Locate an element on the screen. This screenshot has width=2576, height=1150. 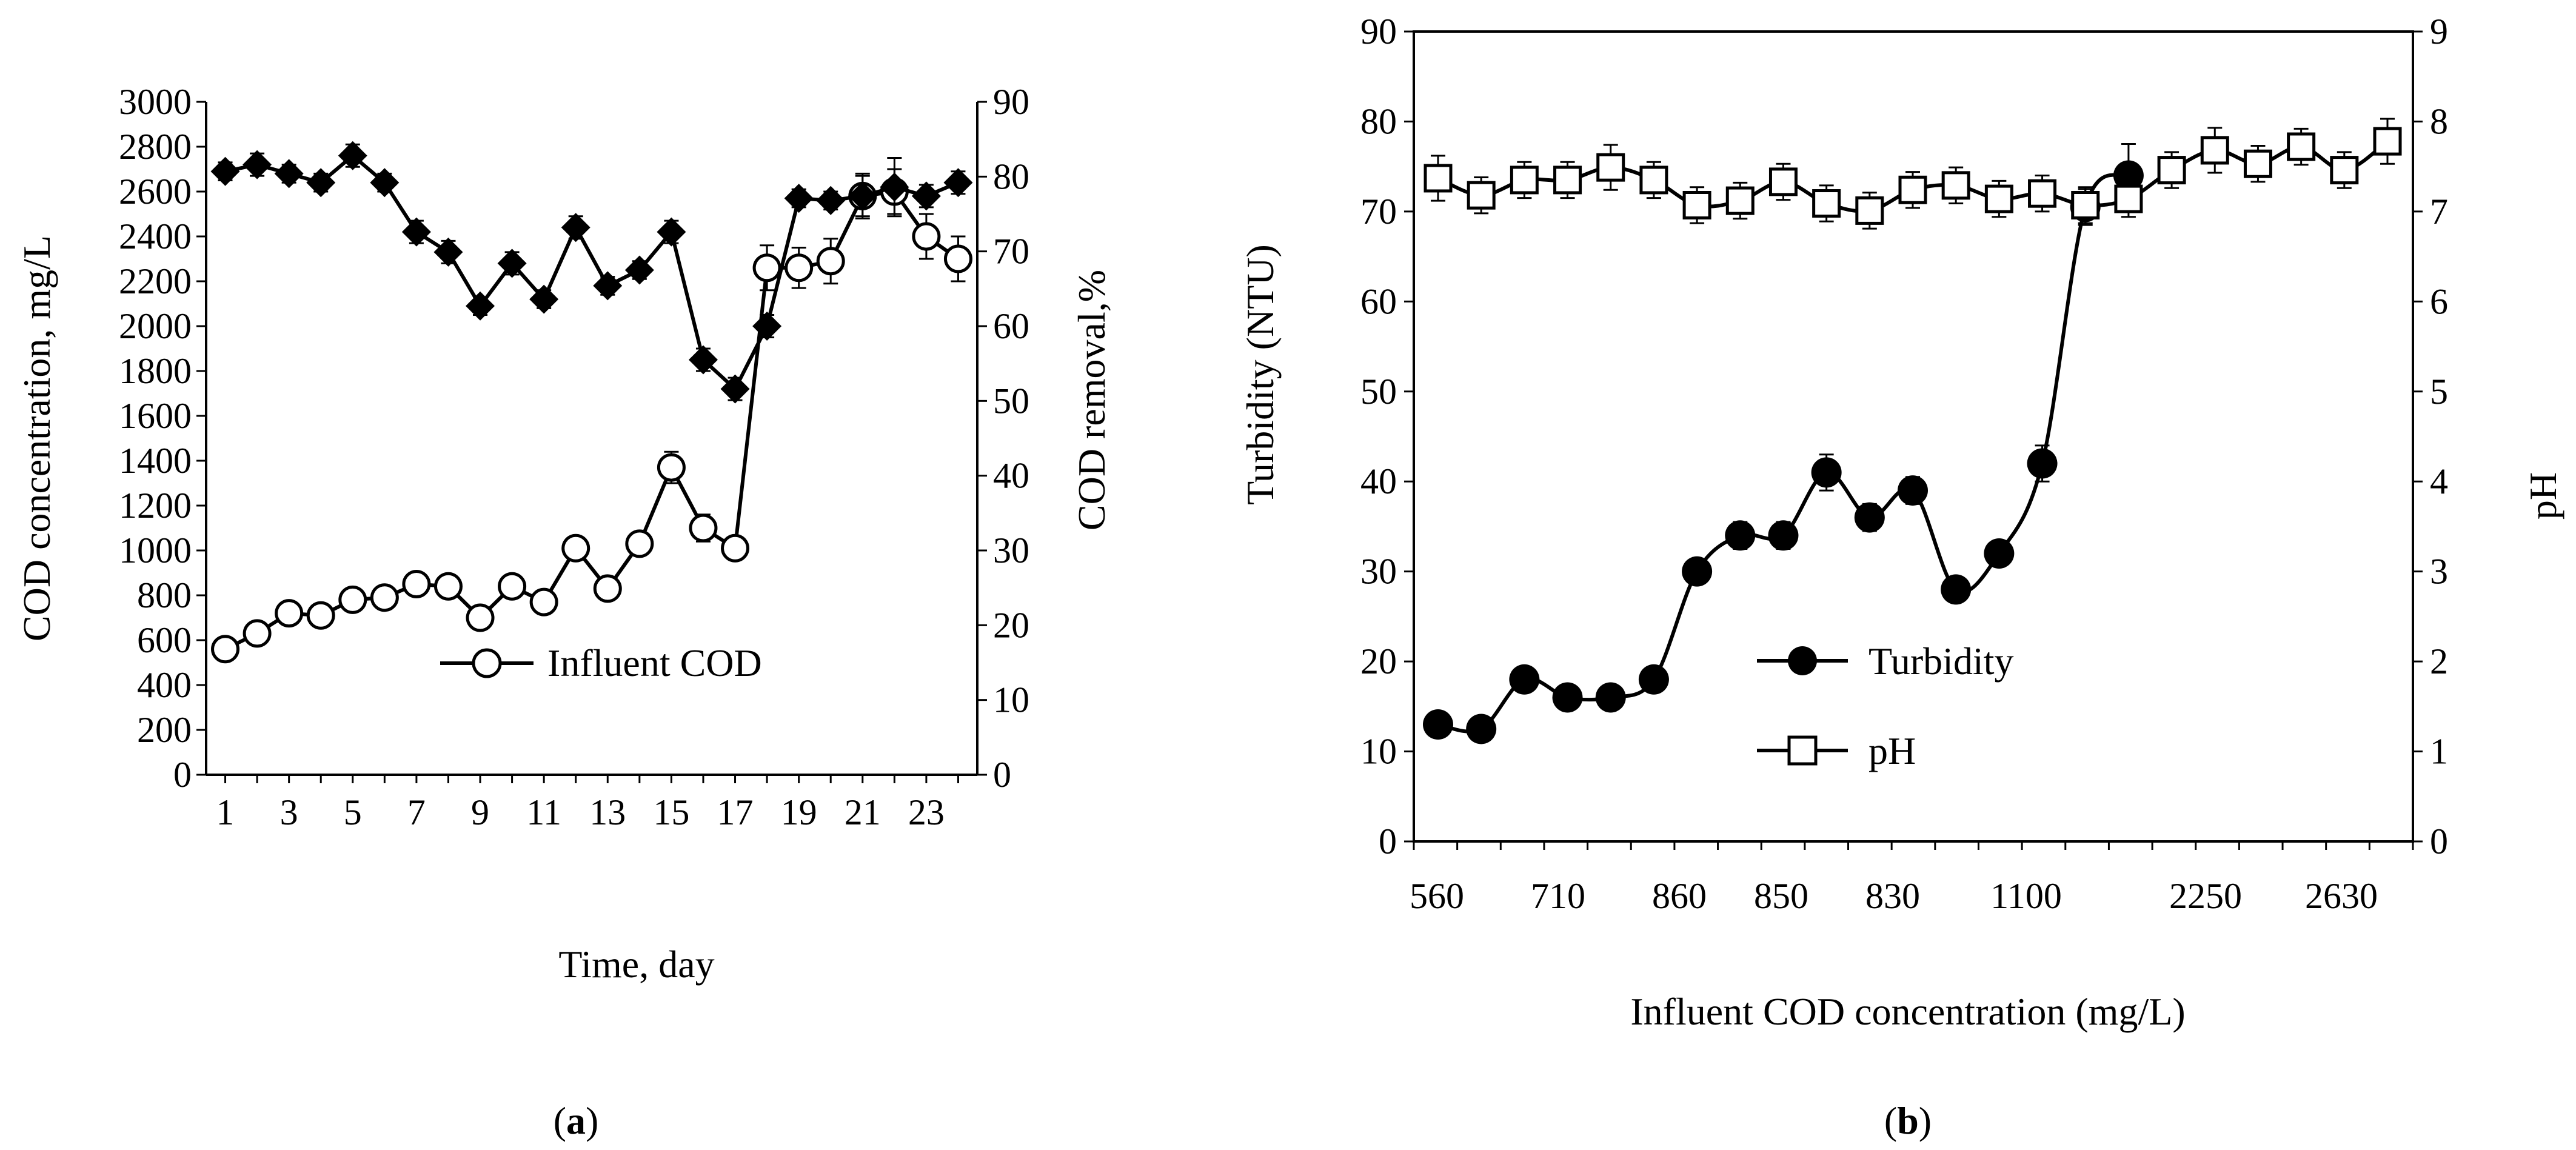
panel-b-ytick-label: 70 is located at coordinates (1378, 212).